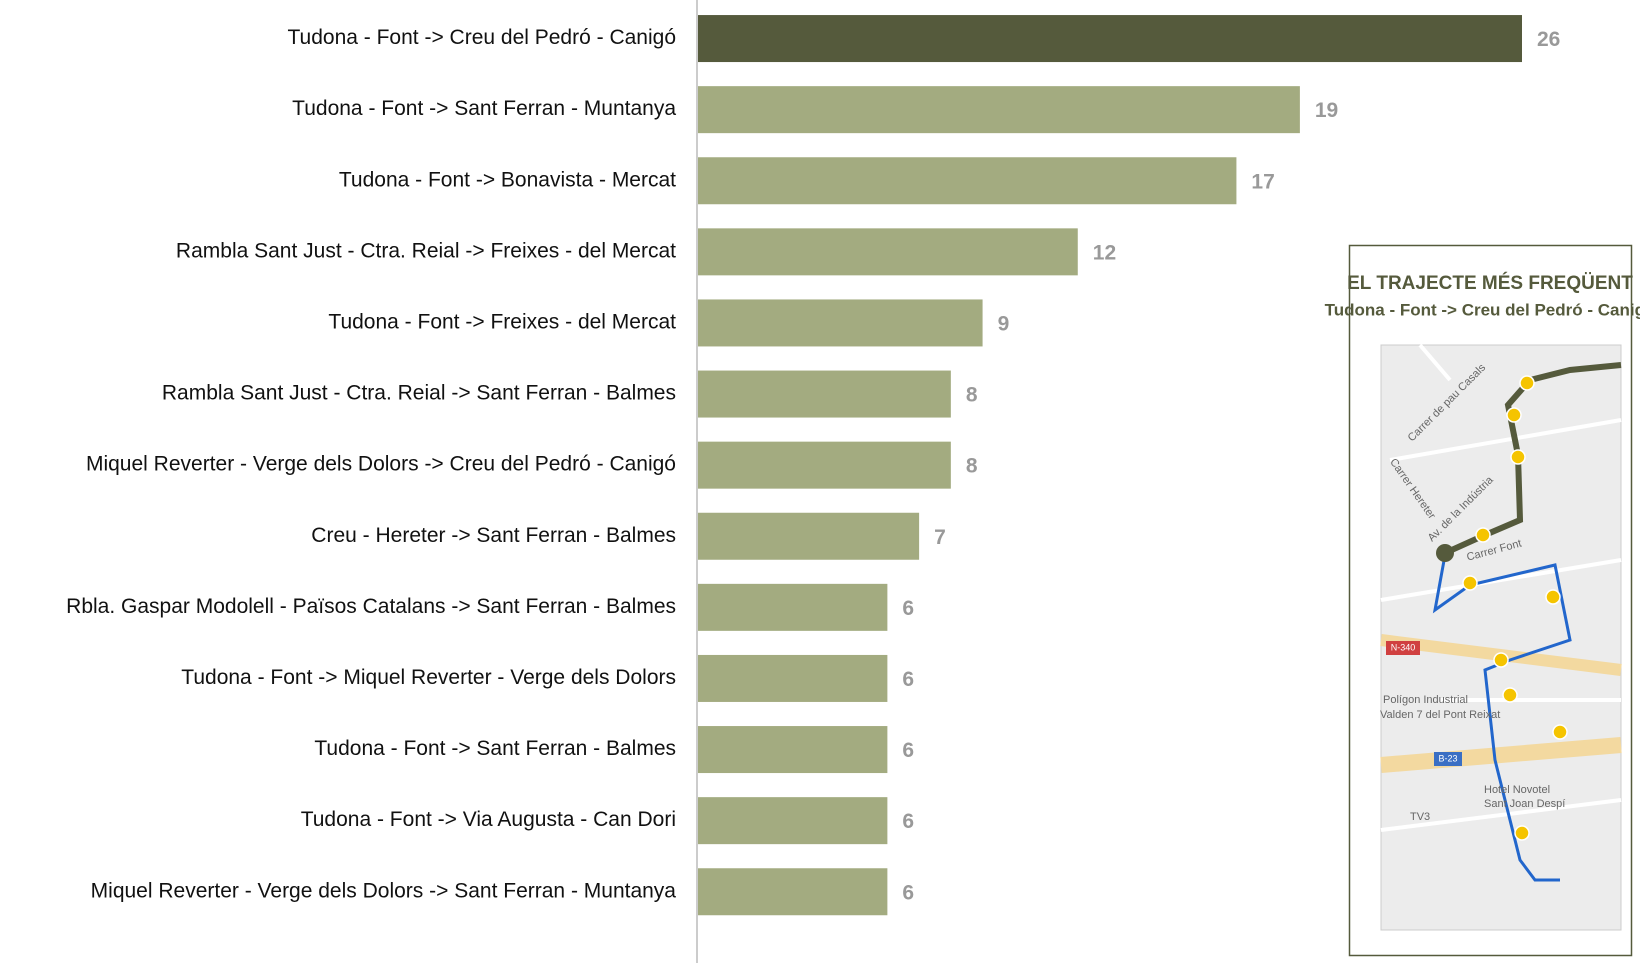  Describe the element at coordinates (495, 748) in the screenshot. I see `category-label: Tudona - Font -> Sant Ferran - Balmes` at that location.